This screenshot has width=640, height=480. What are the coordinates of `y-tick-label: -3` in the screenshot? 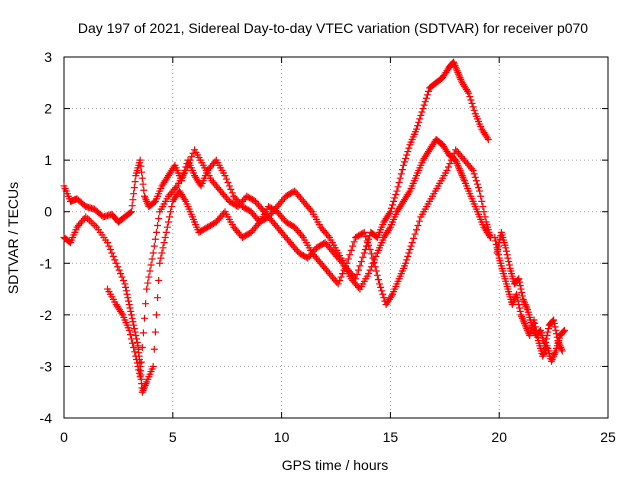 It's located at (46, 366).